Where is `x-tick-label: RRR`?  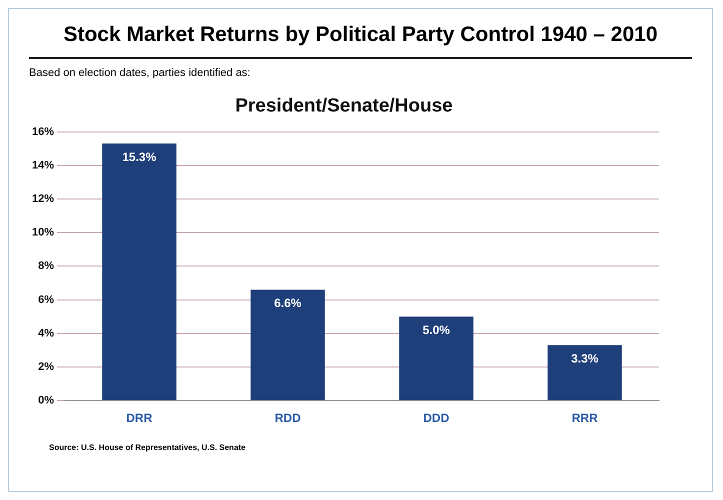
x-tick-label: RRR is located at coordinates (585, 418).